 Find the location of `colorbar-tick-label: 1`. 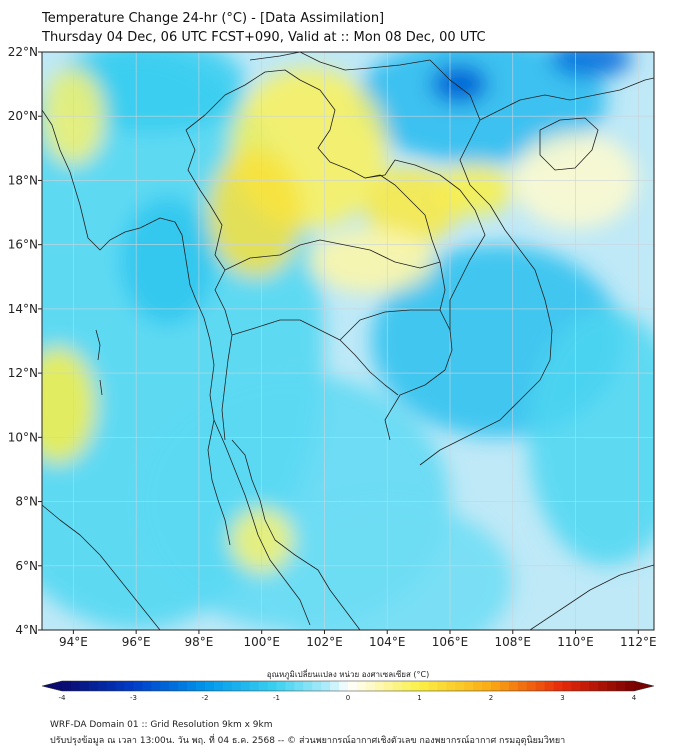

colorbar-tick-label: 1 is located at coordinates (419, 698).